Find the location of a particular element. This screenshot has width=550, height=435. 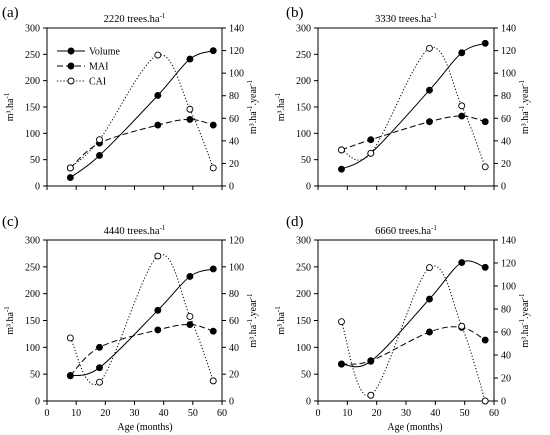

chart-title: 3330 trees.ha-1 is located at coordinates (406, 18).